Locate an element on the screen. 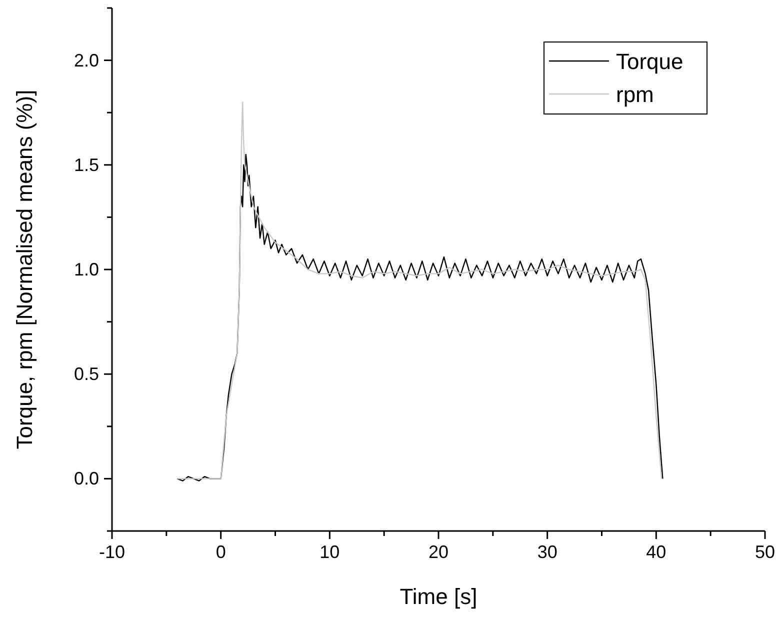 This screenshot has height=618, width=776. legend-label: rpm is located at coordinates (635, 94).